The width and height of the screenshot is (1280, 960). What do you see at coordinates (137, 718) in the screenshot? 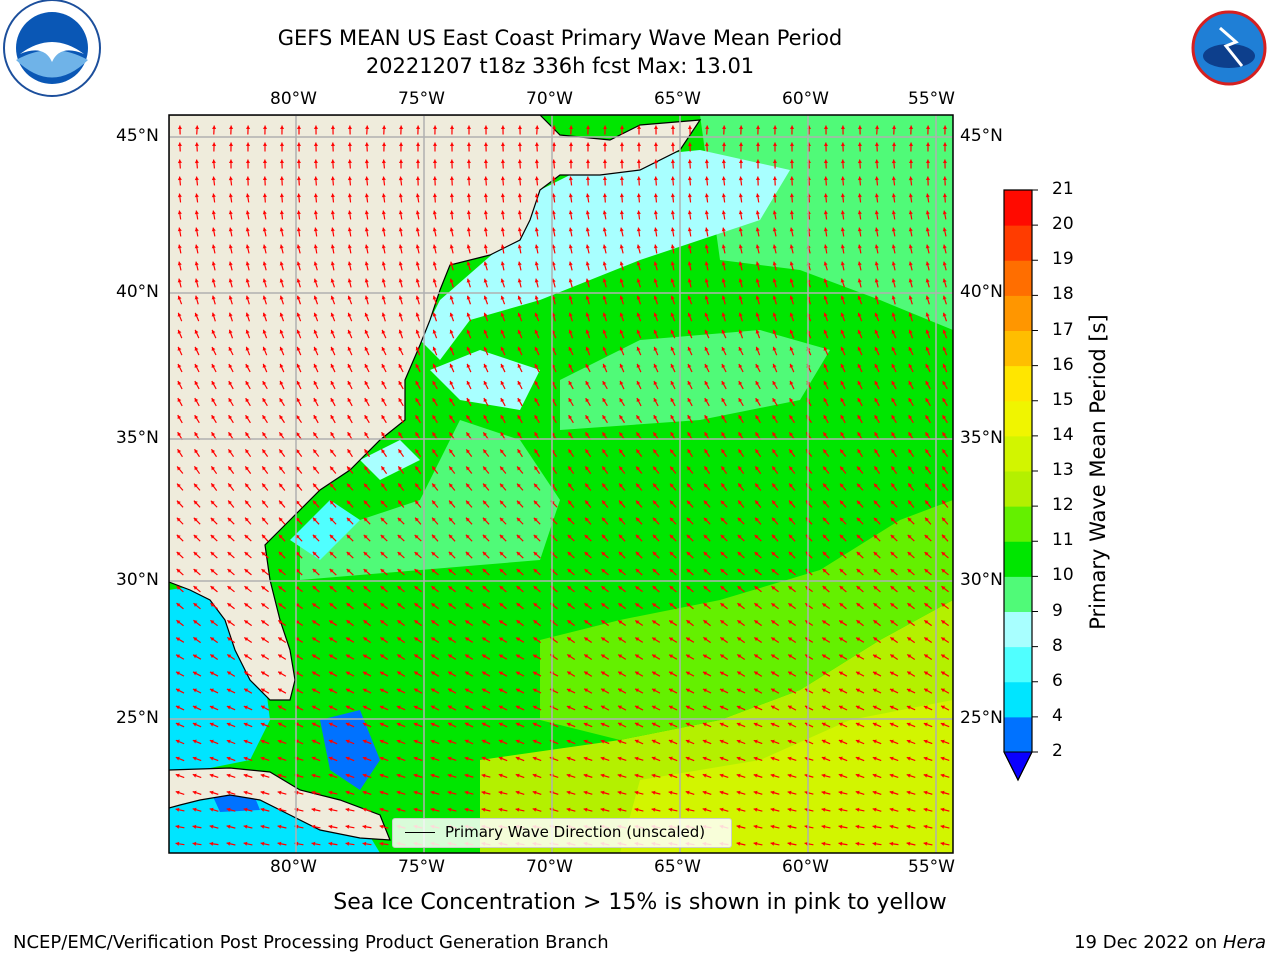
I see `lat-tick-left: 25°N` at bounding box center [137, 718].